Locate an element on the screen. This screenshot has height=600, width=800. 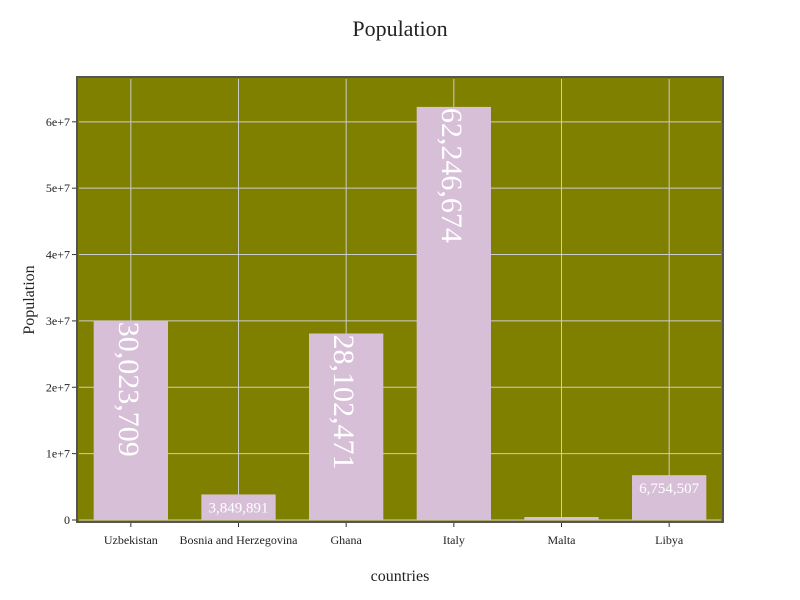
data-label: 28,102,471 is located at coordinates (343, 402).